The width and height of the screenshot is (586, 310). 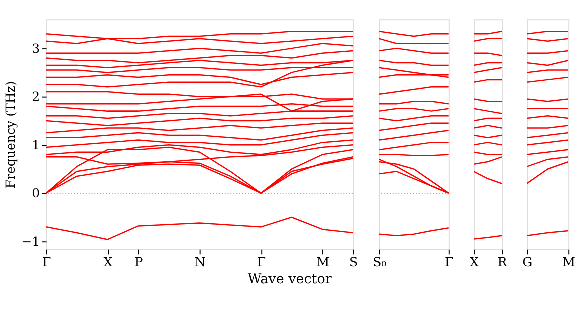 What do you see at coordinates (36, 48) in the screenshot?
I see `y-tick-label: 3` at bounding box center [36, 48].